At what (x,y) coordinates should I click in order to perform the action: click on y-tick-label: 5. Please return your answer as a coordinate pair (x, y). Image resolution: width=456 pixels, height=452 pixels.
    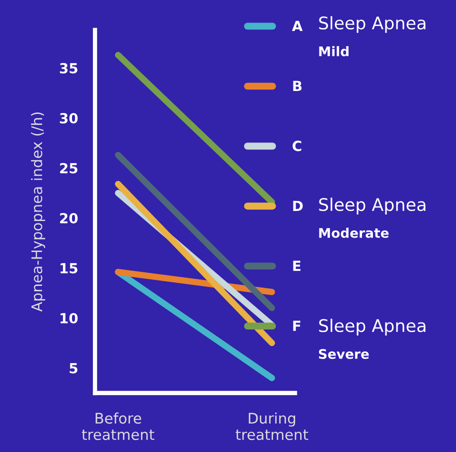
    Looking at the image, I should click on (74, 368).